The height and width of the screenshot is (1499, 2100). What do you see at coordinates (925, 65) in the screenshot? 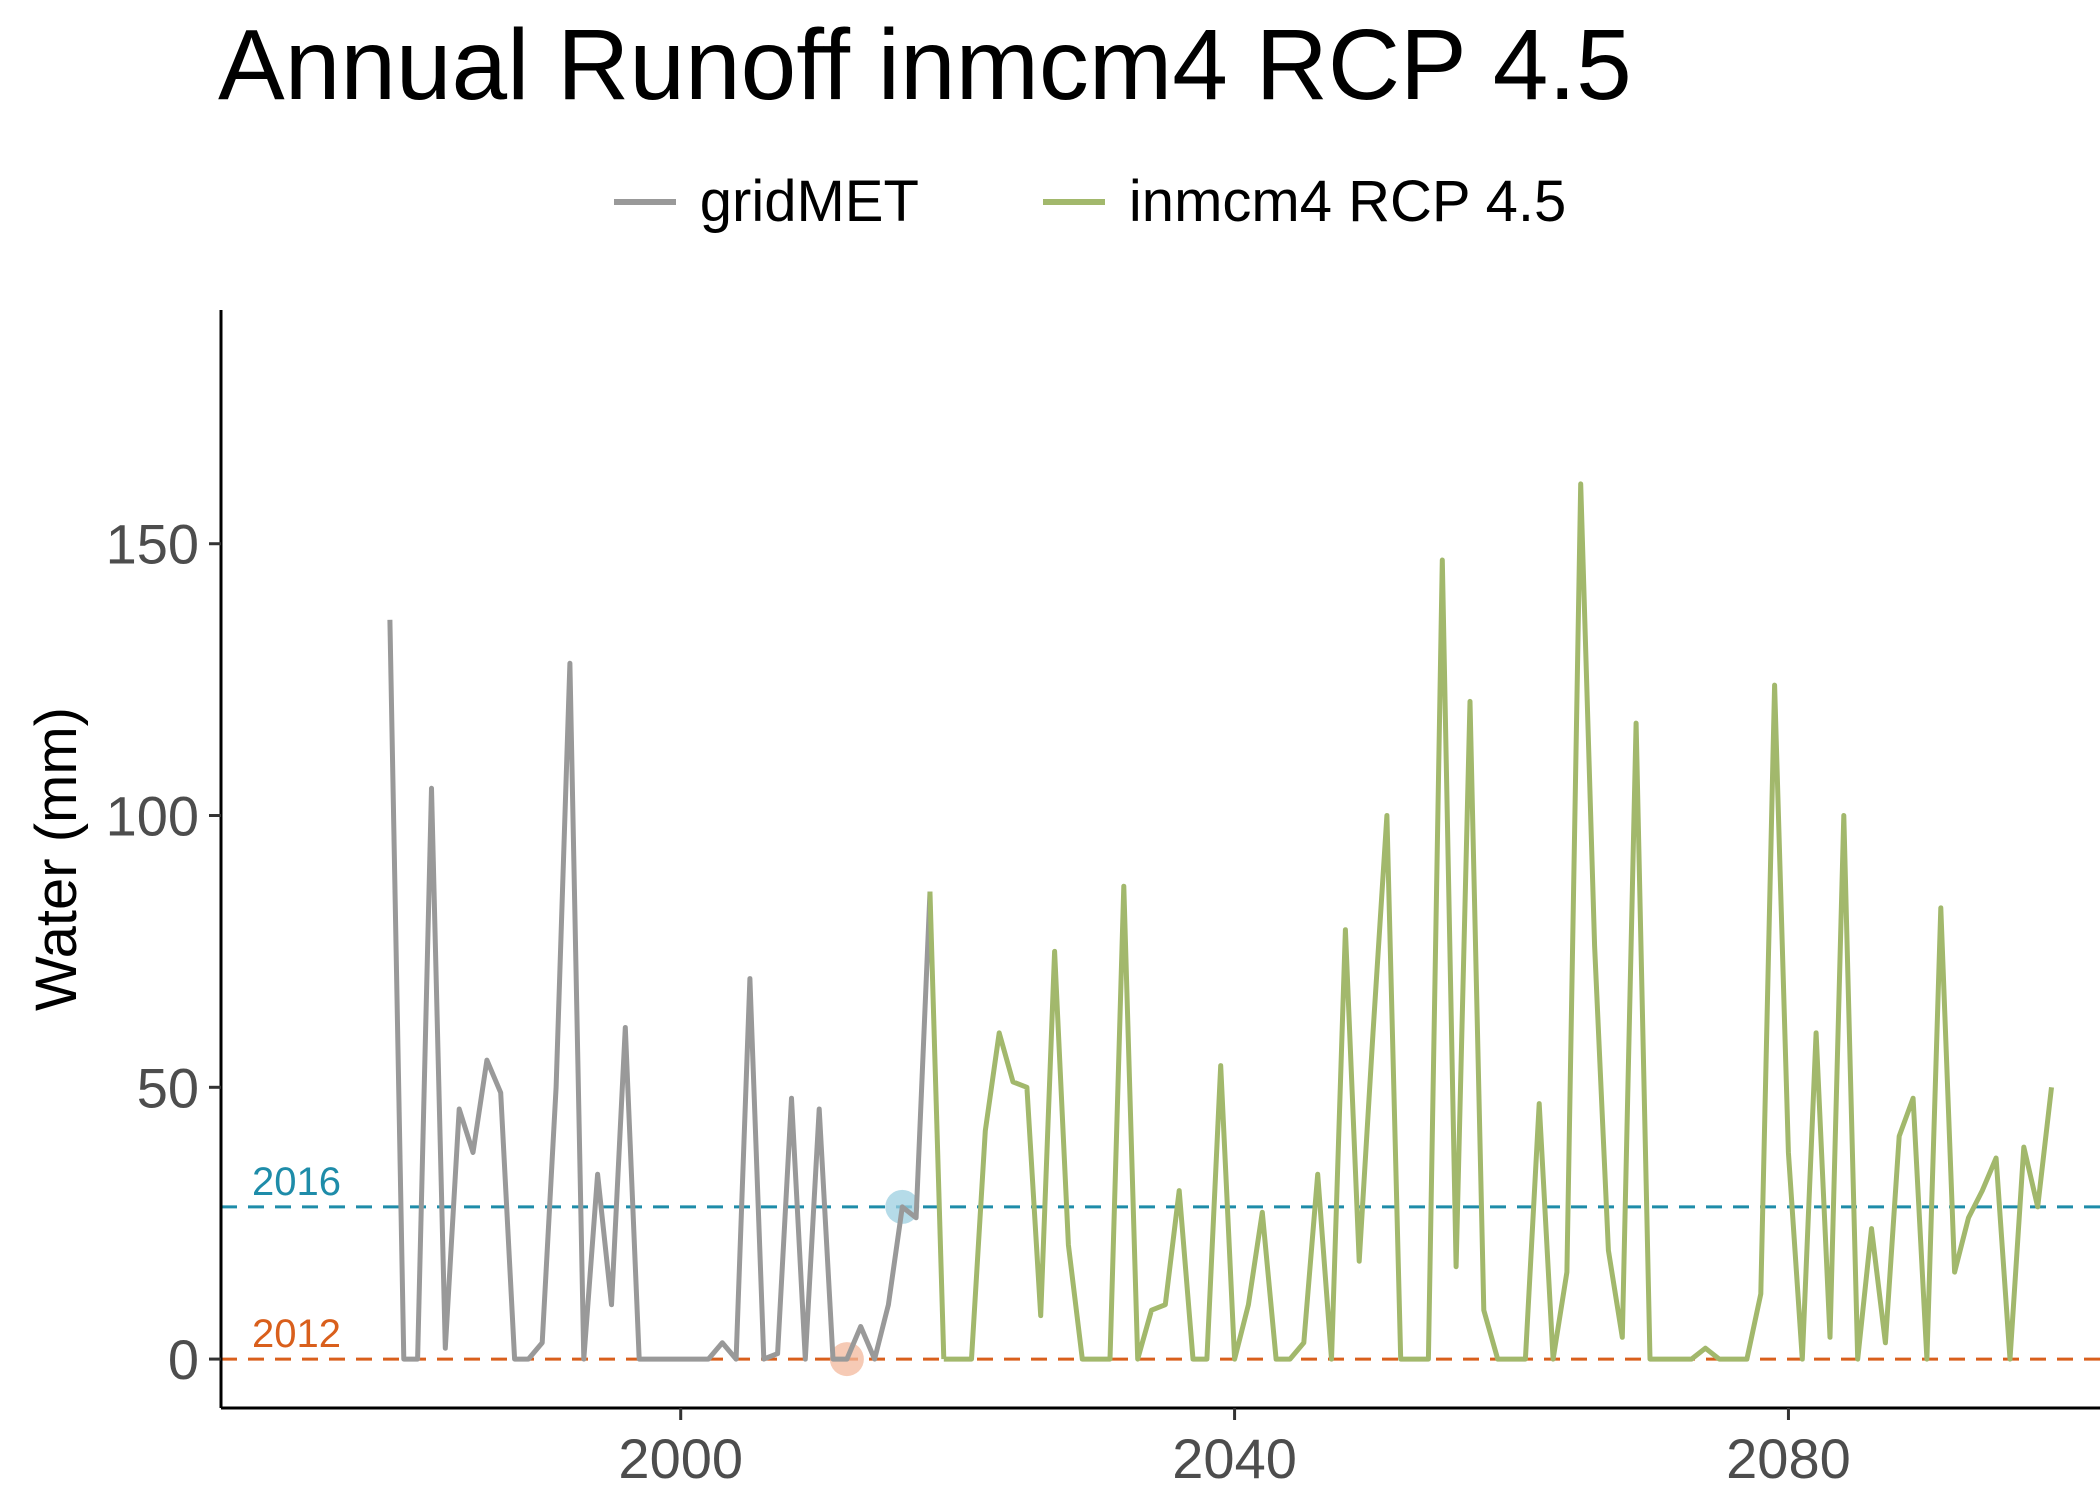
I see `chart-title: Annual Runoff inmcm4 RCP 4.5` at bounding box center [925, 65].